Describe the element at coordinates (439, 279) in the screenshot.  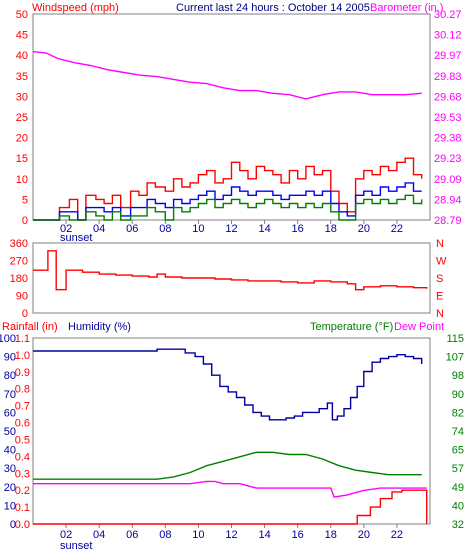
I see `compass-tick-label: S` at that location.